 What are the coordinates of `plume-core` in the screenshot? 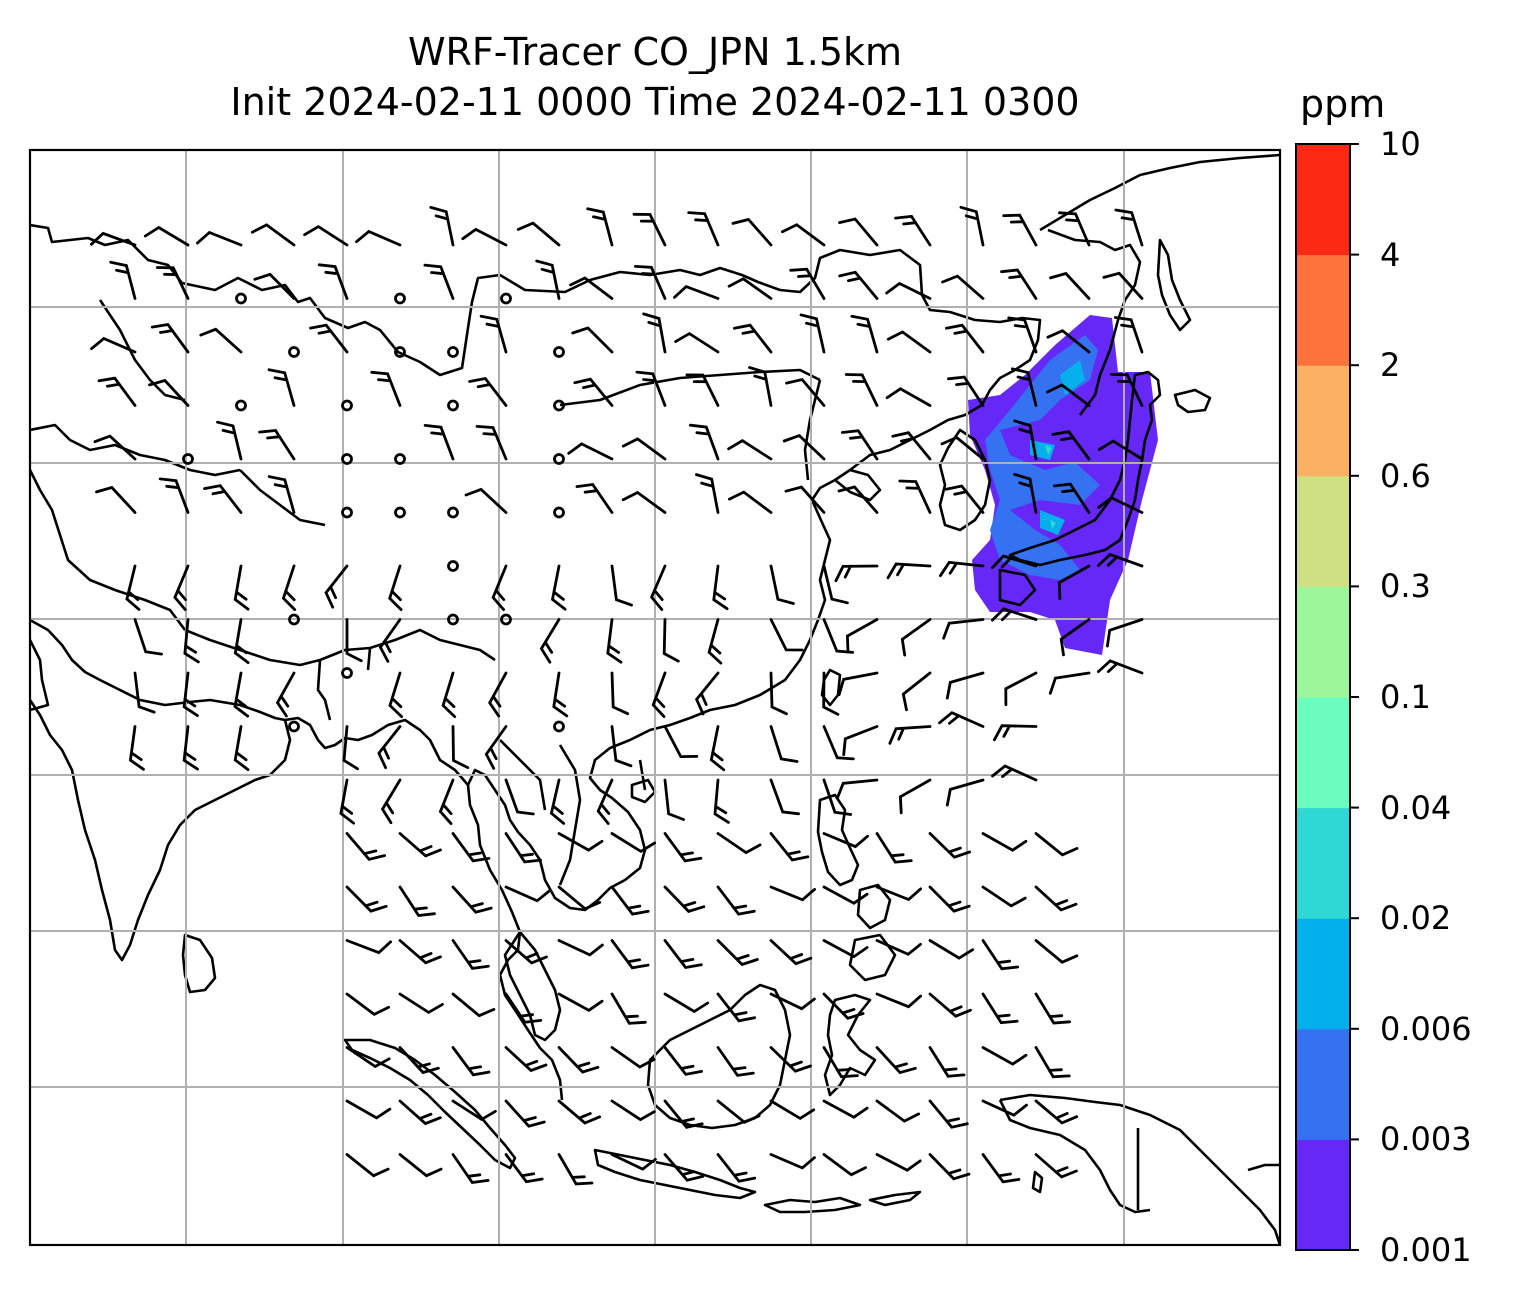 It's located at (1042, 457).